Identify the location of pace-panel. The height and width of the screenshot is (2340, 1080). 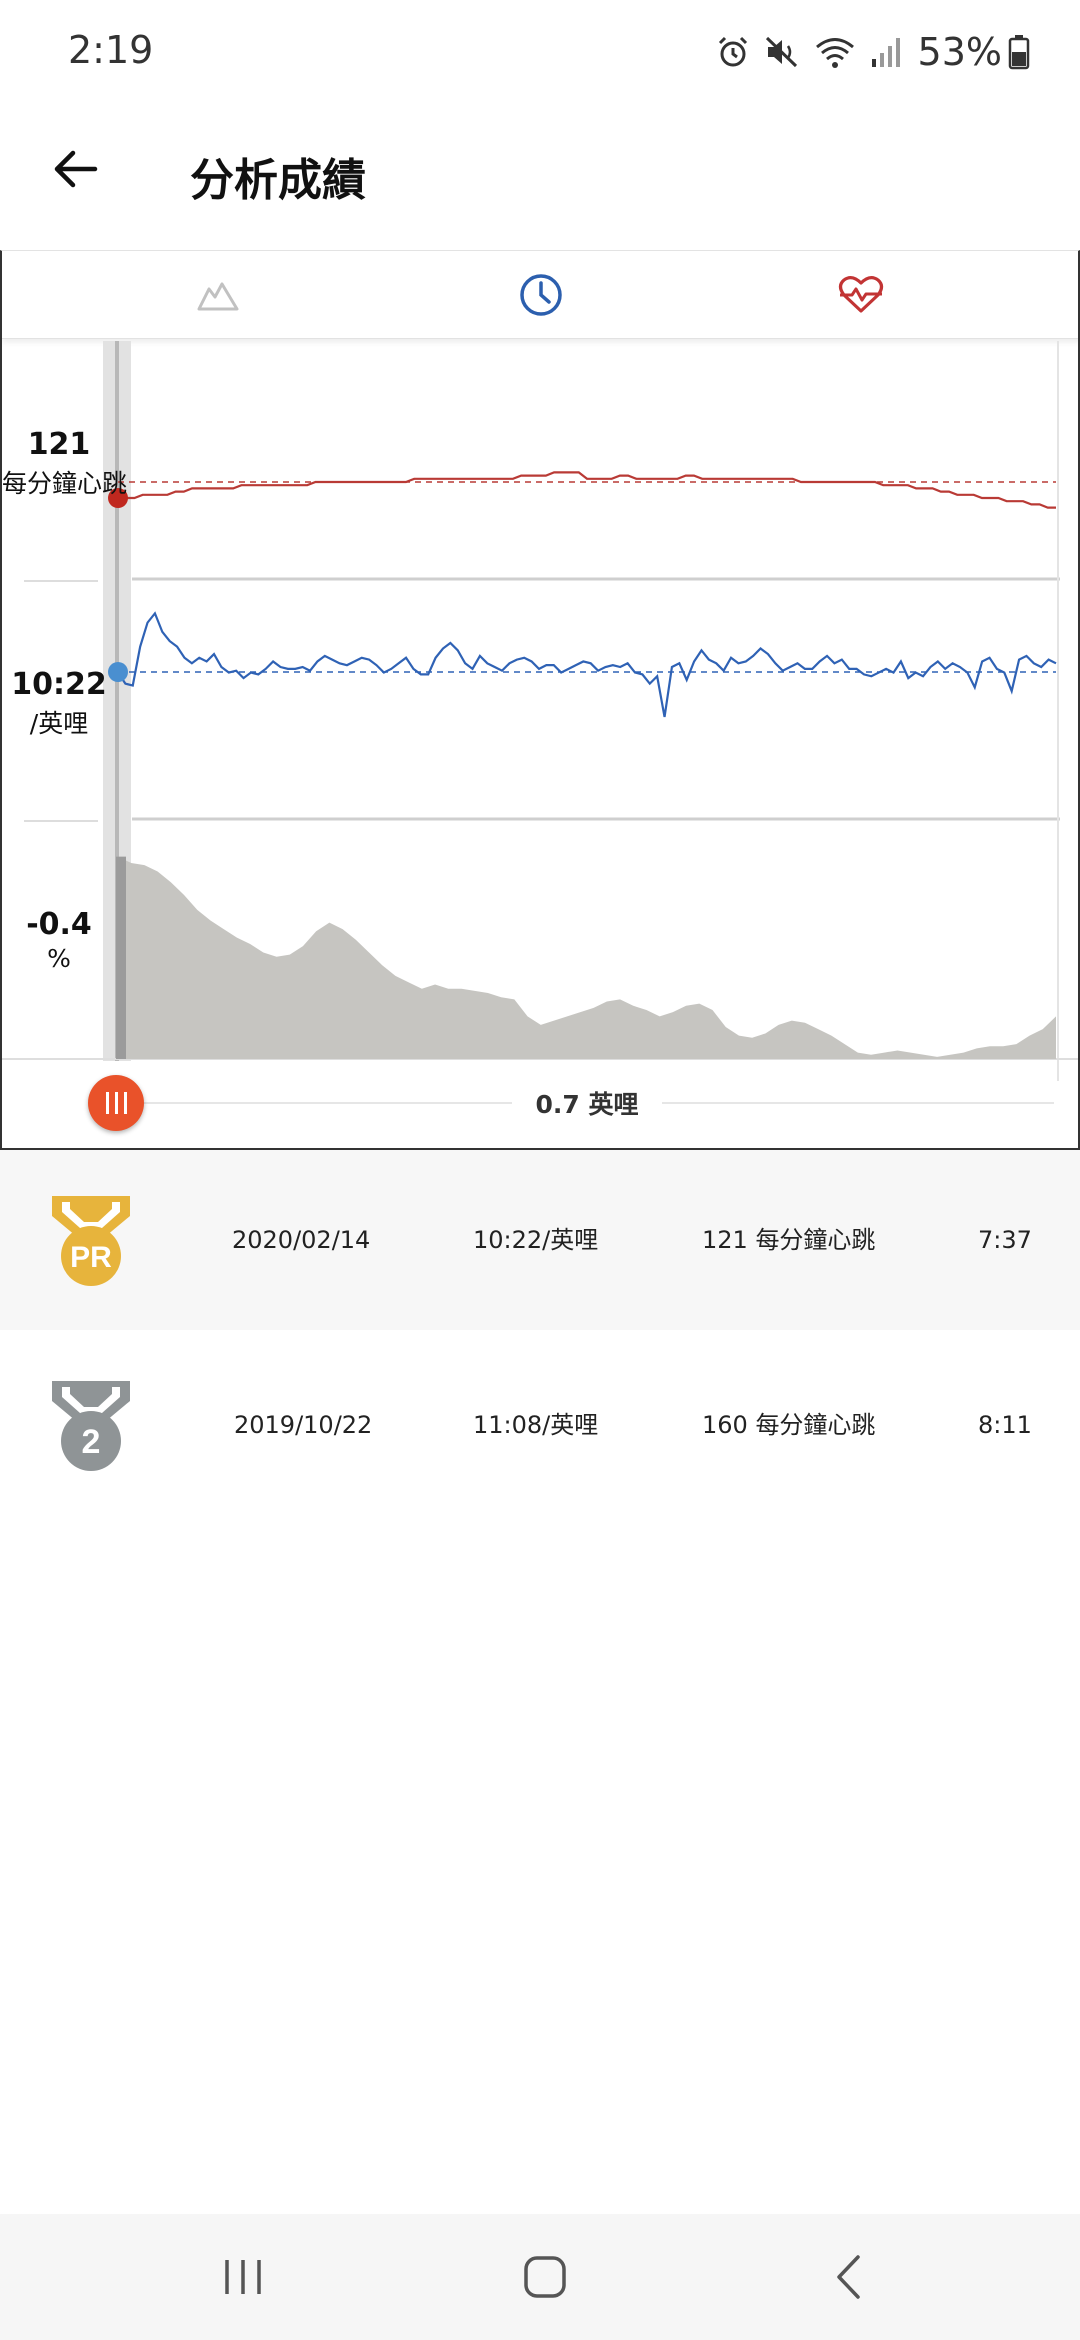
(582, 664).